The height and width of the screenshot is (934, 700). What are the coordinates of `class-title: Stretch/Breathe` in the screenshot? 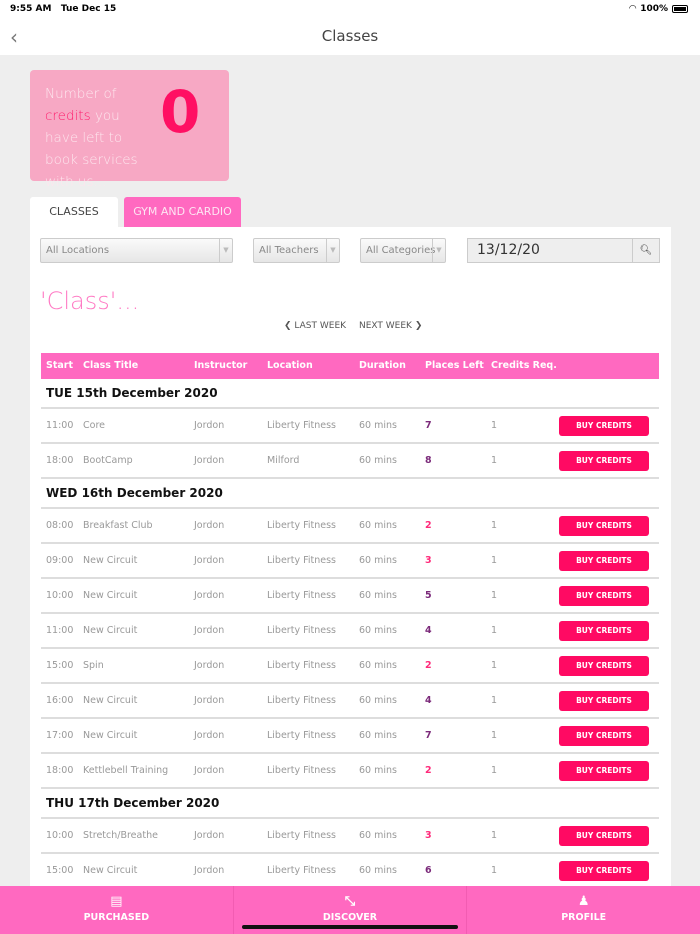 It's located at (120, 835).